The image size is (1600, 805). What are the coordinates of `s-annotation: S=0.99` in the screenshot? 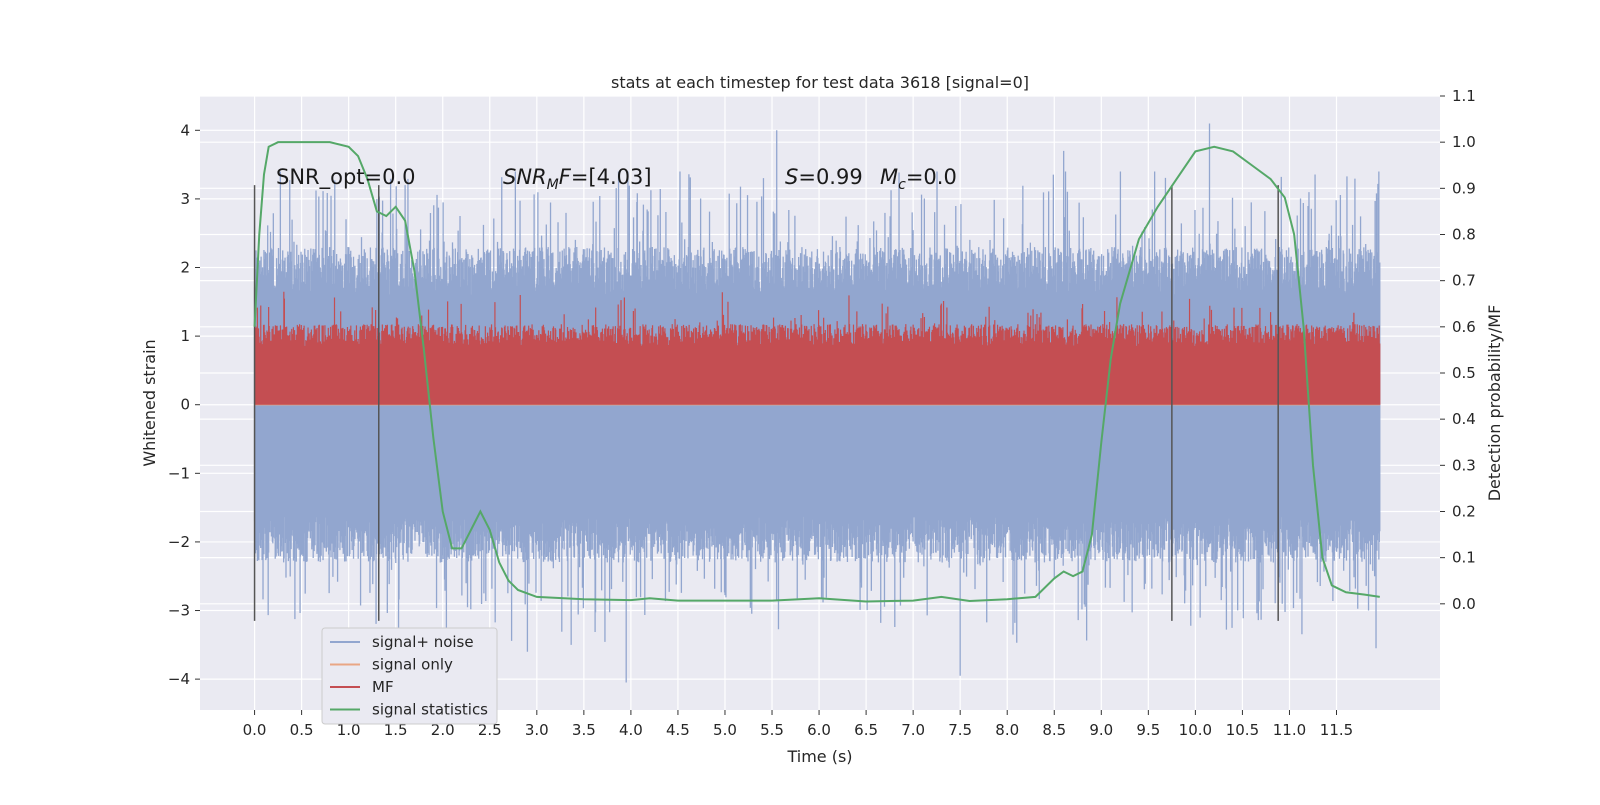 It's located at (824, 177).